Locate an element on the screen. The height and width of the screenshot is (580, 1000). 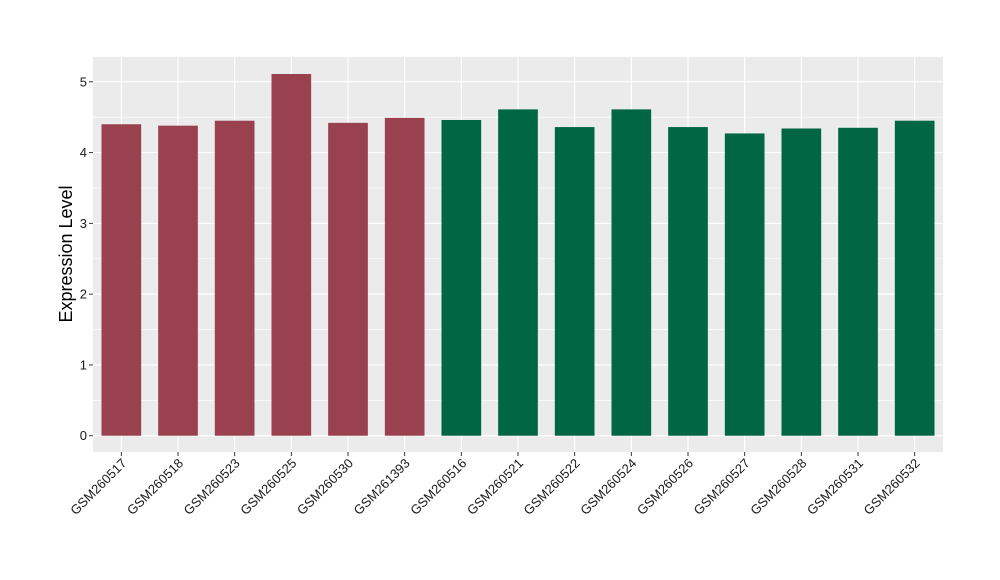
x-tick-label: GSM260532 is located at coordinates (892, 487).